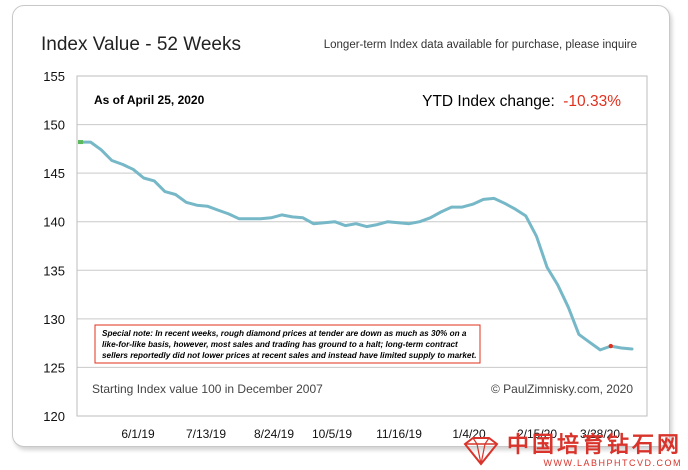  Describe the element at coordinates (54, 125) in the screenshot. I see `y-tick-label: 150` at that location.